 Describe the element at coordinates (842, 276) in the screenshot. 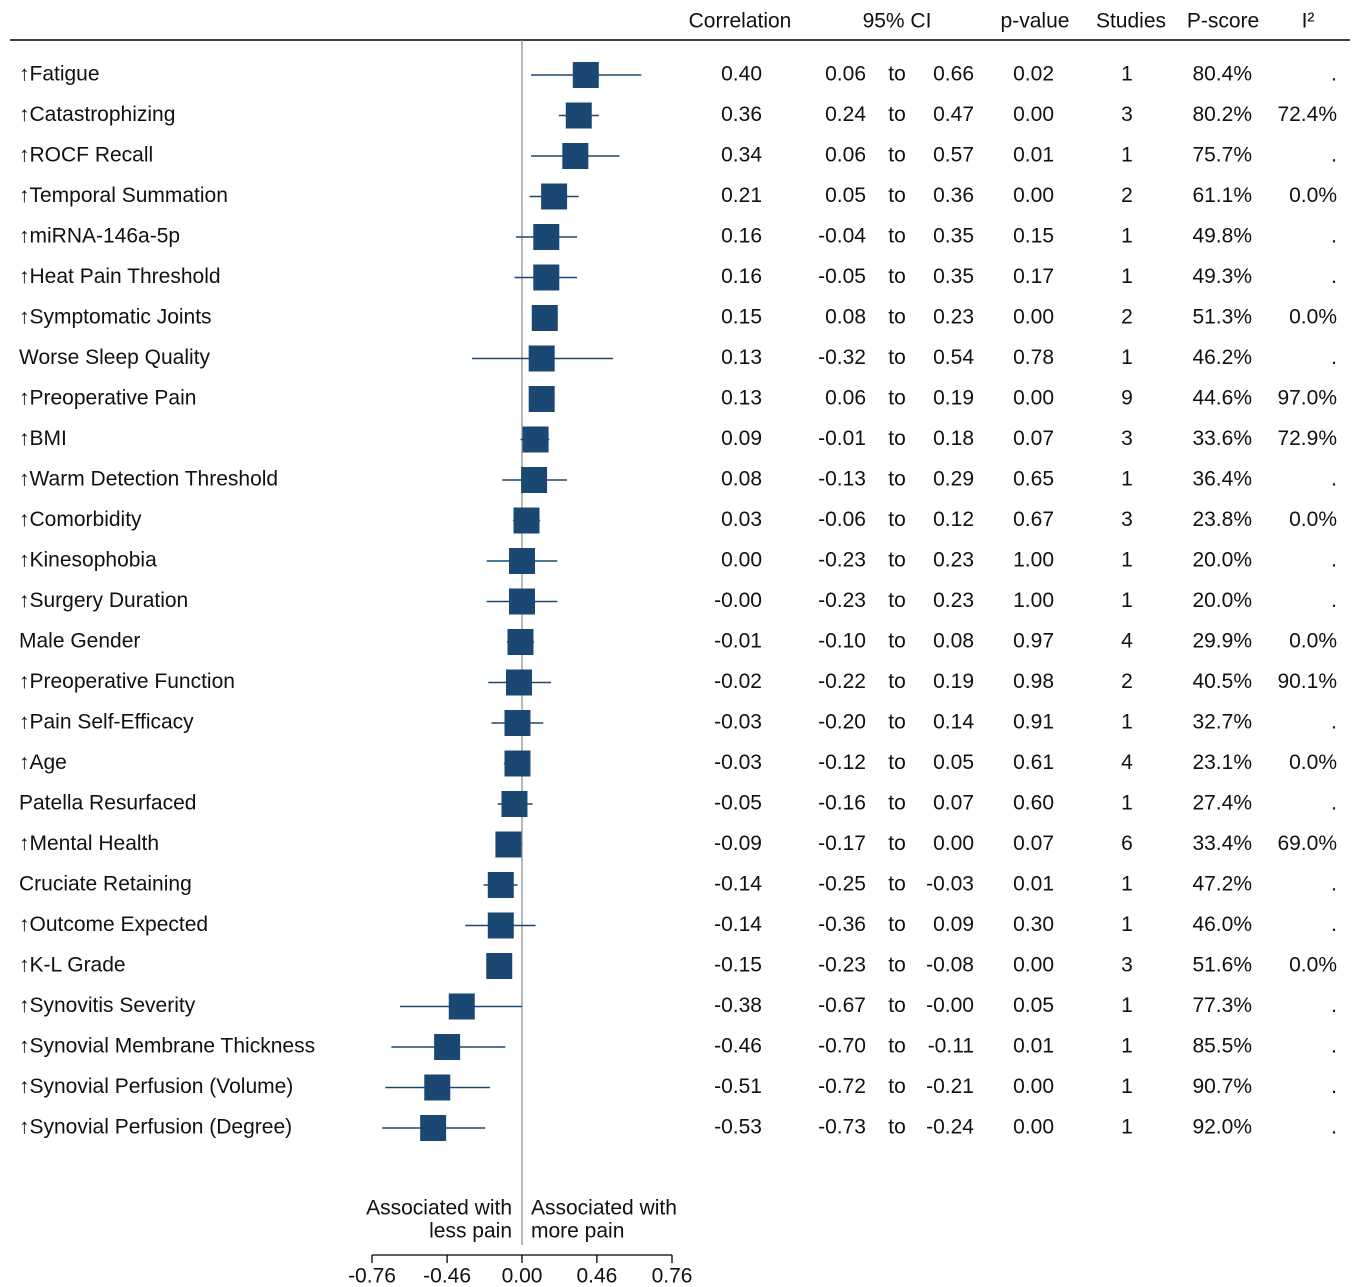

I see `ci-low: -0.05` at that location.